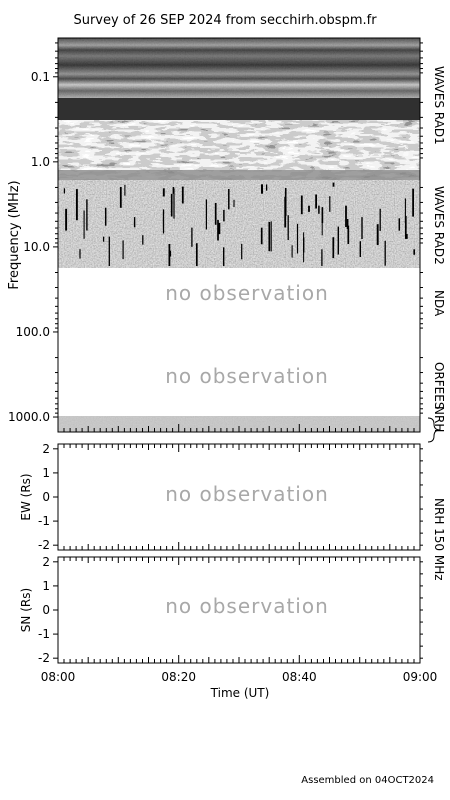 The width and height of the screenshot is (450, 800). I want to click on ew-y-ticks: 2 1 0 -1 -2, so click(230, 497).